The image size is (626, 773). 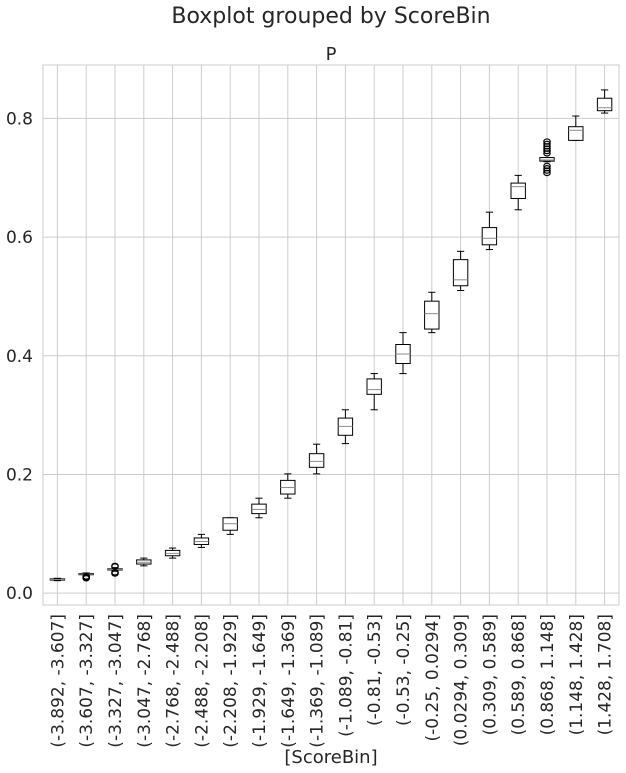 What do you see at coordinates (260, 681) in the screenshot?
I see `x-tick-label: (-1.929, -1.649]` at bounding box center [260, 681].